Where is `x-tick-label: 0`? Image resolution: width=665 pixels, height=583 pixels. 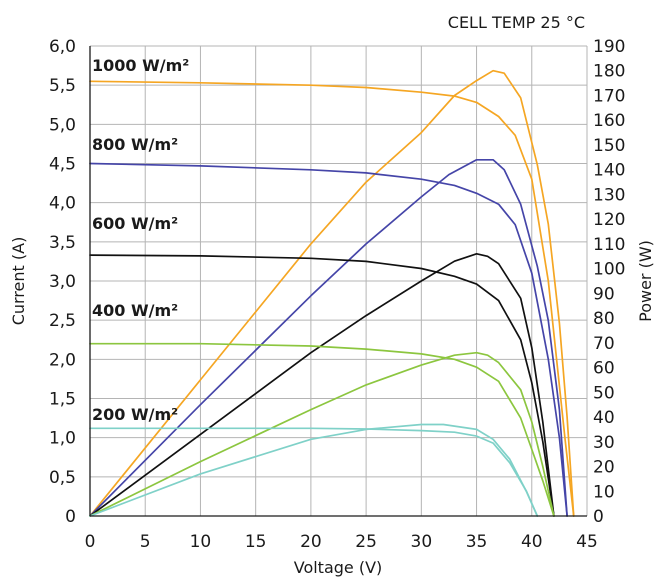 x-tick-label: 0 is located at coordinates (90, 542).